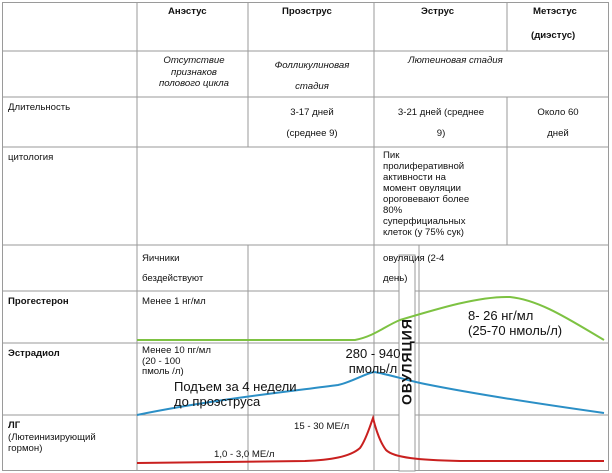 The height and width of the screenshot is (473, 612). Describe the element at coordinates (31, 157) in the screenshot. I see `row-label-cytology: цитология` at that location.